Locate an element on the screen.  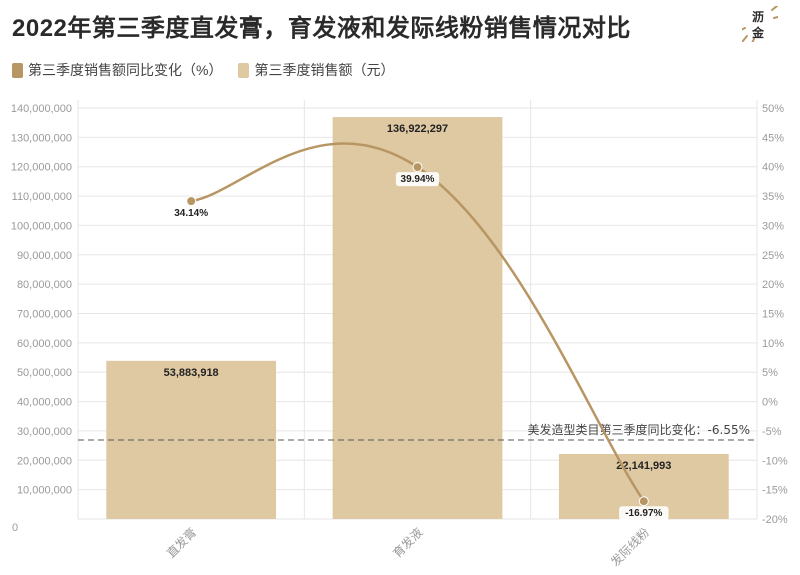
line-value-label: 34.14% is located at coordinates (191, 213).